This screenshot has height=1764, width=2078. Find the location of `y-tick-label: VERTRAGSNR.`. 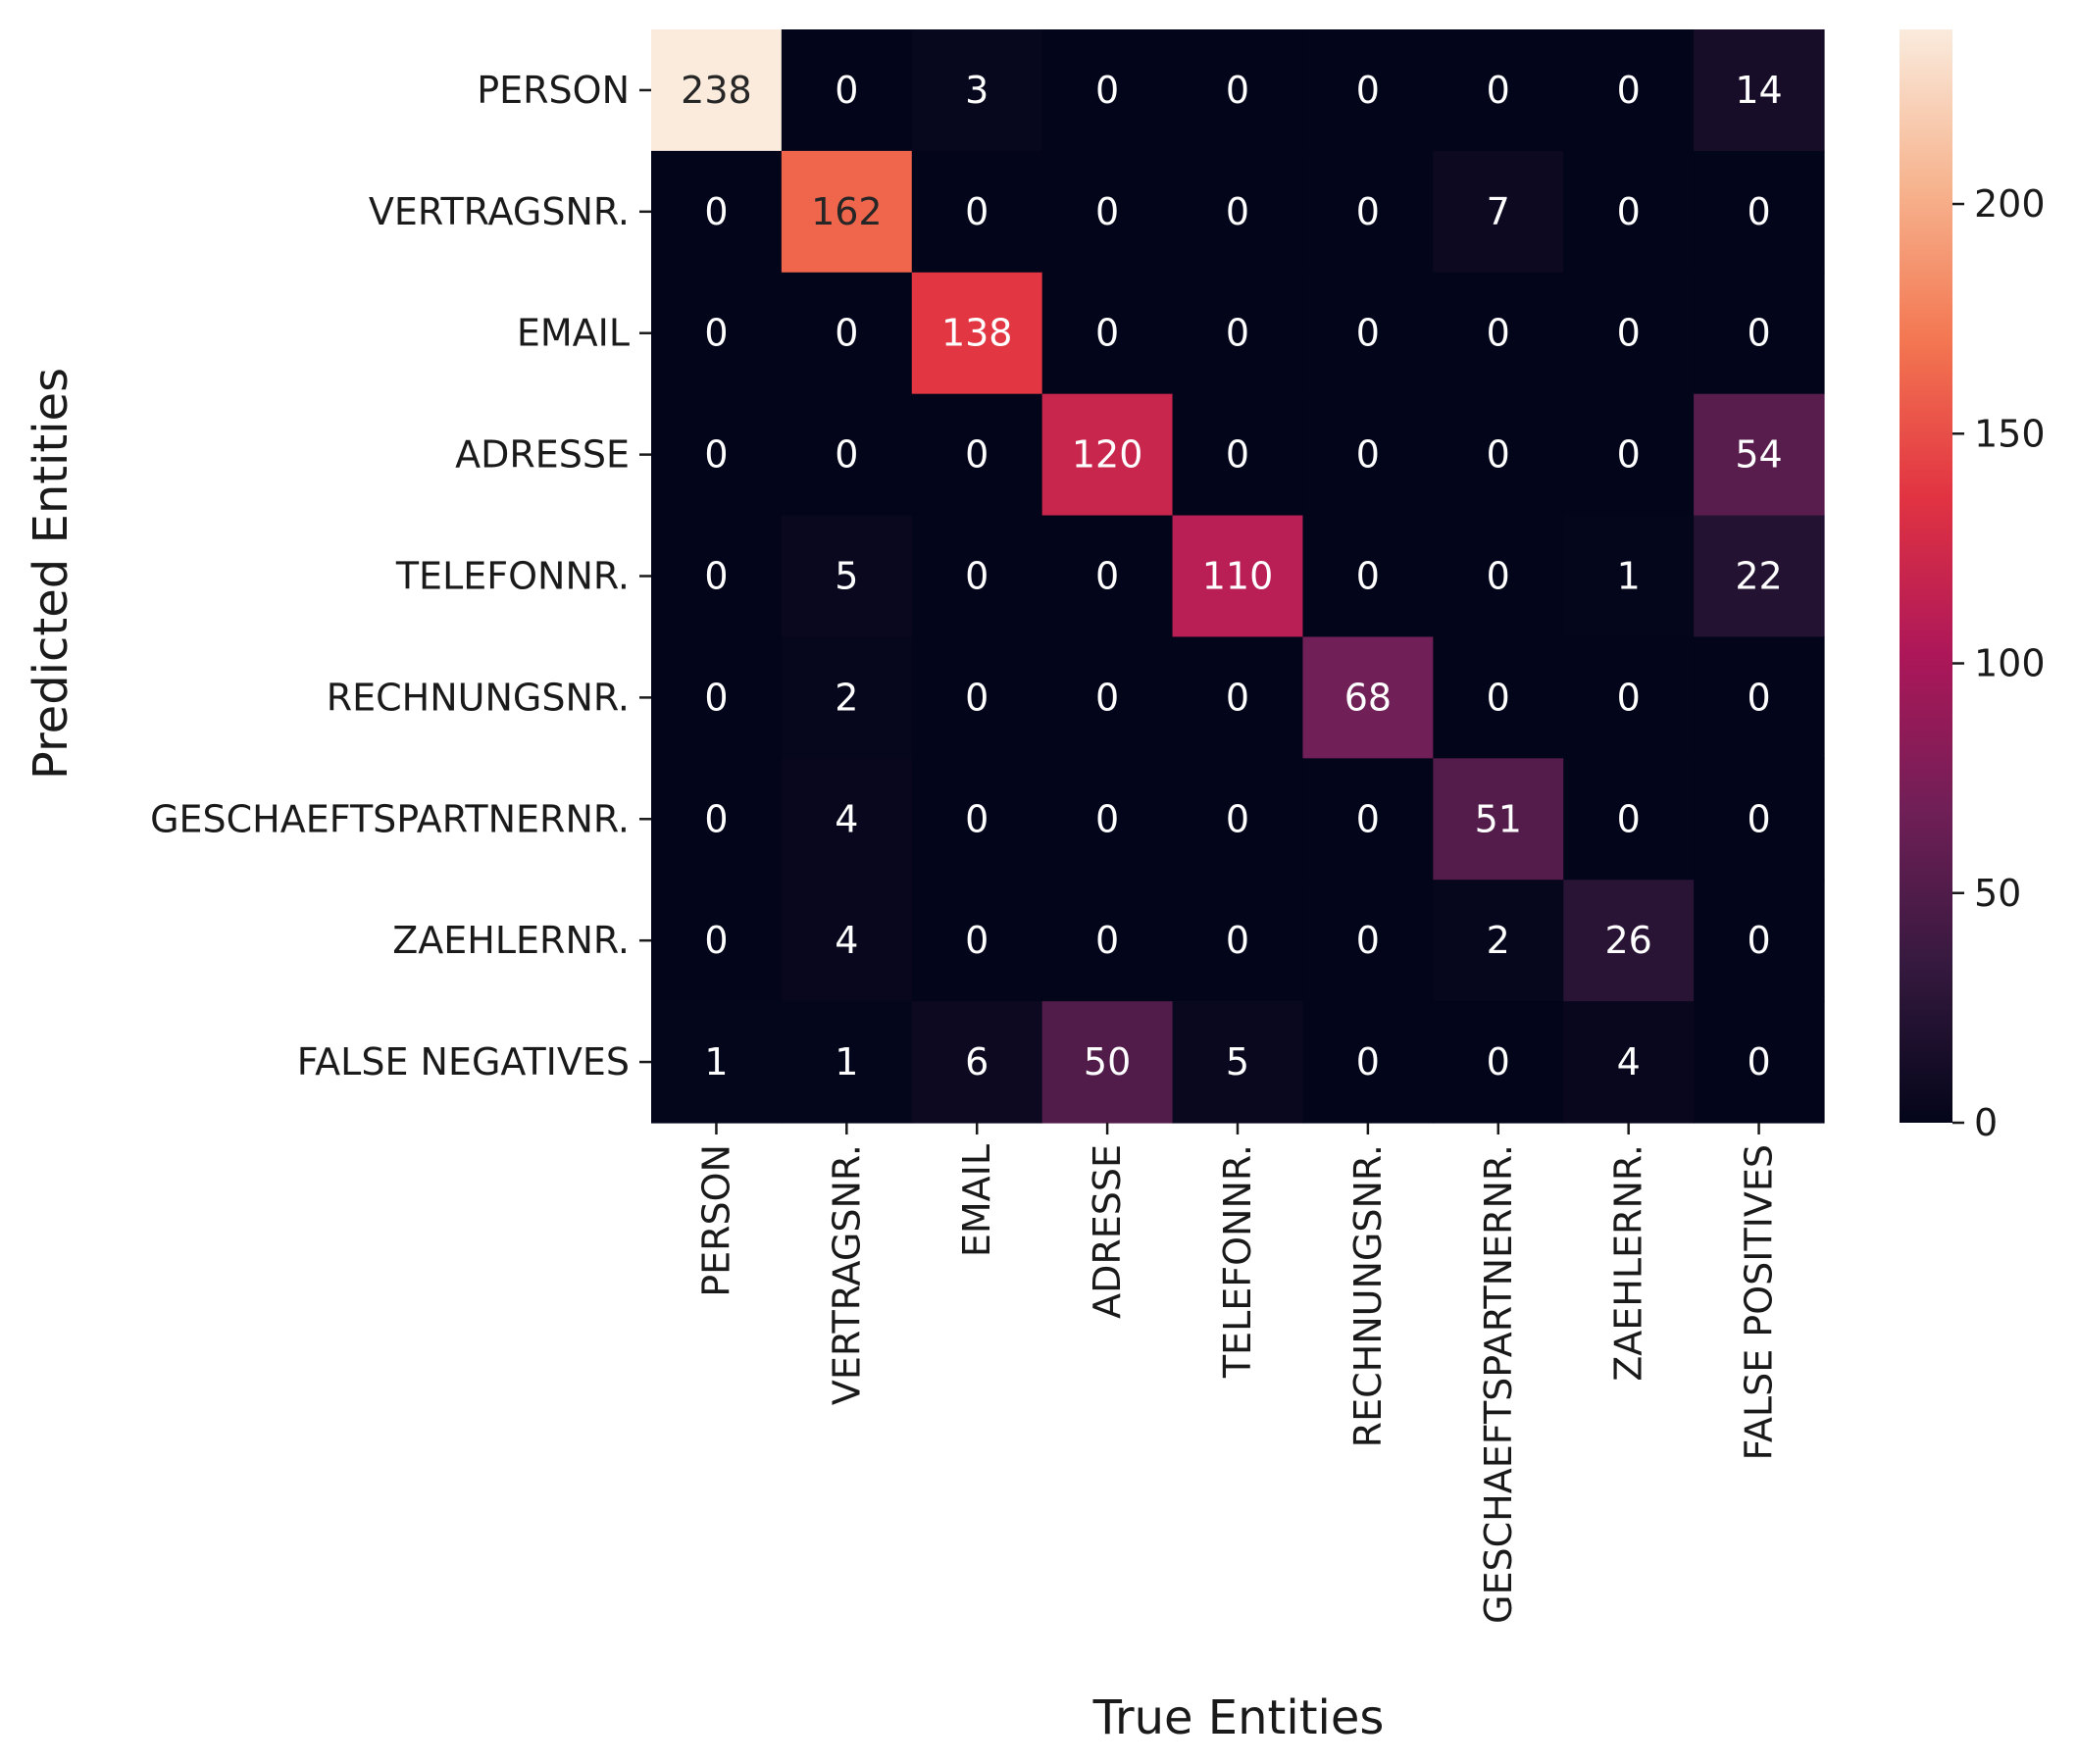

y-tick-label: VERTRAGSNR. is located at coordinates (500, 211).